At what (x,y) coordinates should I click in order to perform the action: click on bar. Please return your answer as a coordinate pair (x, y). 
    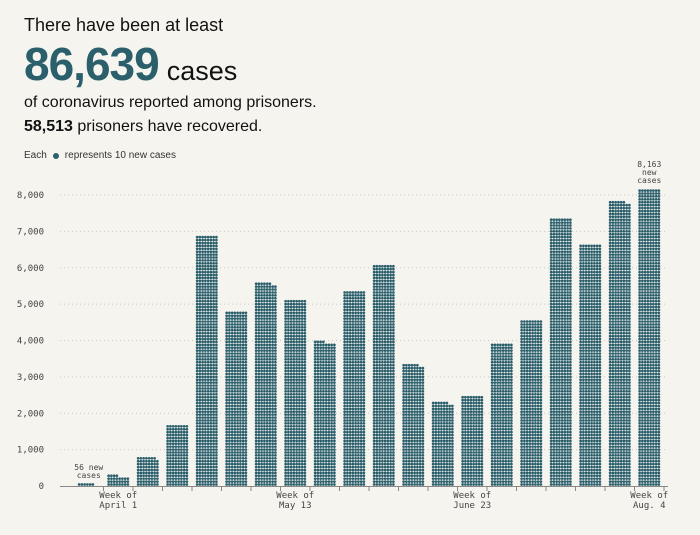
    Looking at the image, I should click on (413, 424).